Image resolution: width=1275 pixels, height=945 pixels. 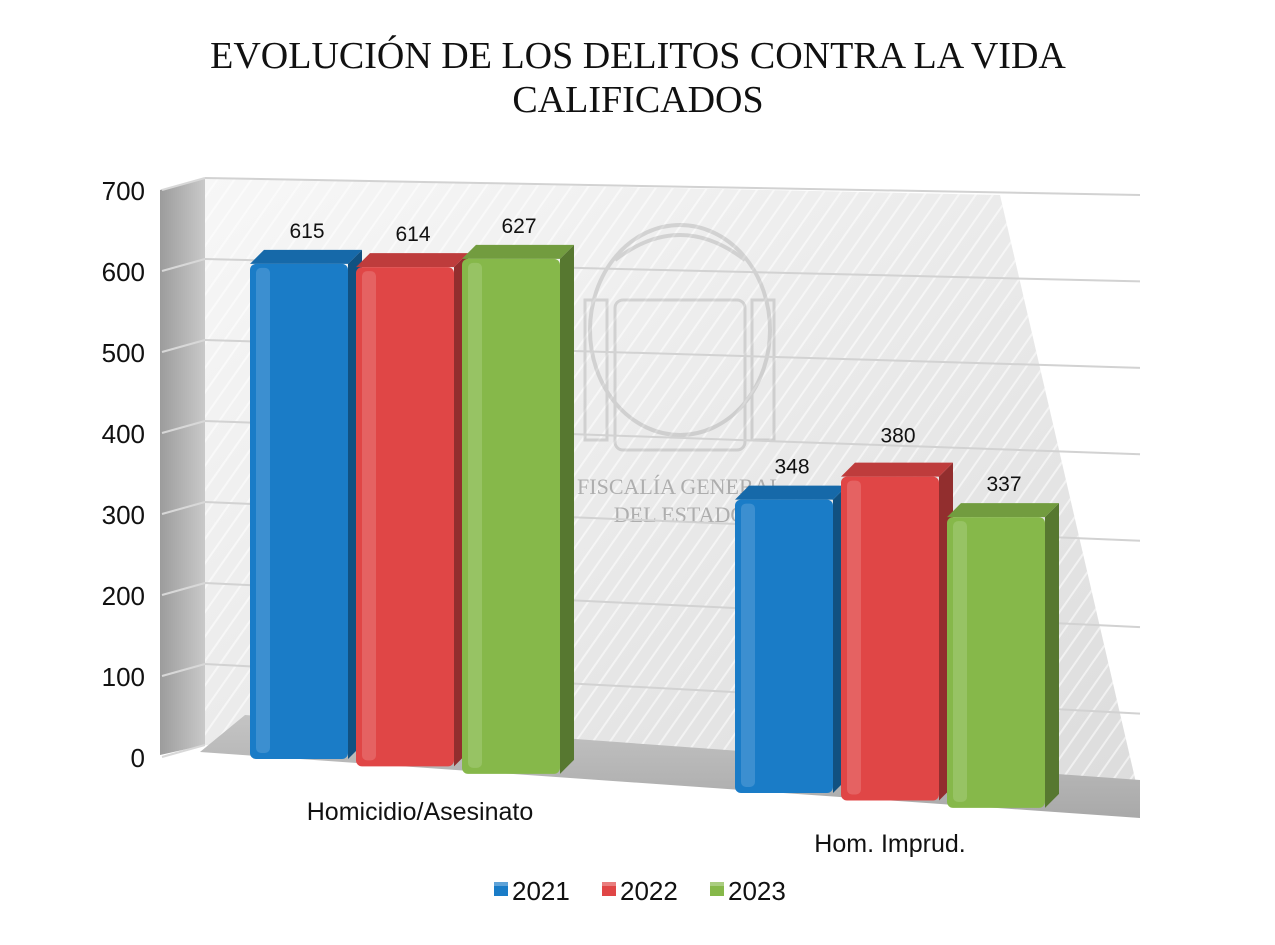 I want to click on bar-2022-hom-imprud, so click(x=897, y=631).